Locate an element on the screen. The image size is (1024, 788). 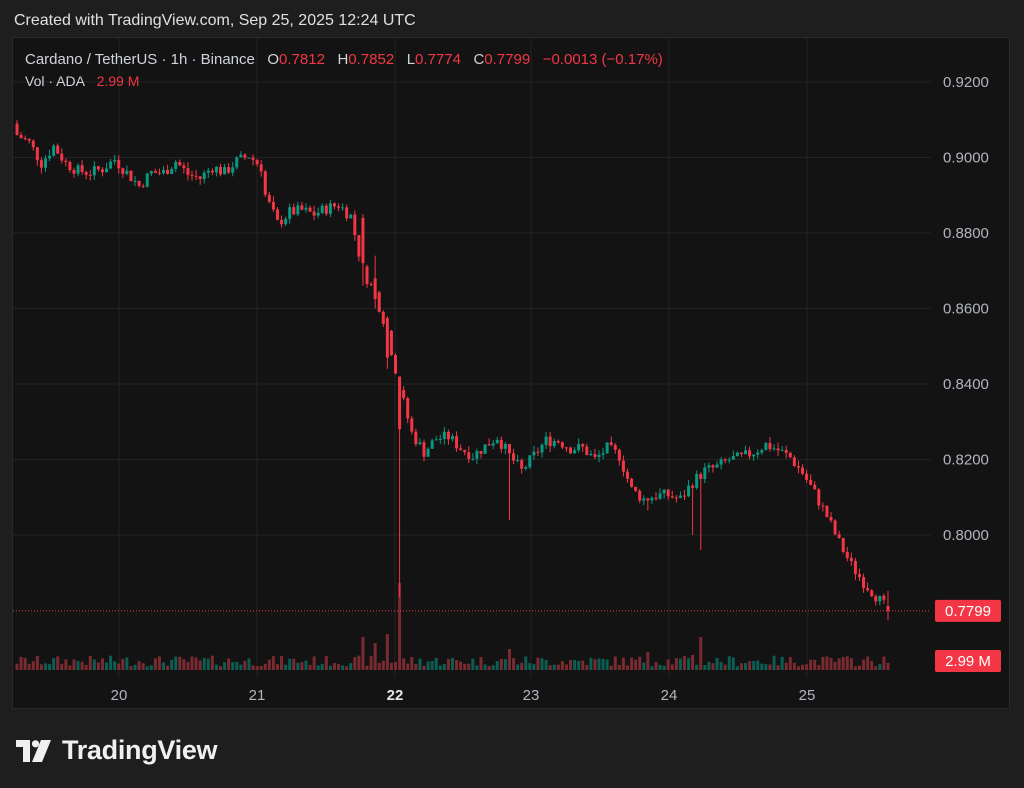
last-volume-badge is located at coordinates (968, 661).